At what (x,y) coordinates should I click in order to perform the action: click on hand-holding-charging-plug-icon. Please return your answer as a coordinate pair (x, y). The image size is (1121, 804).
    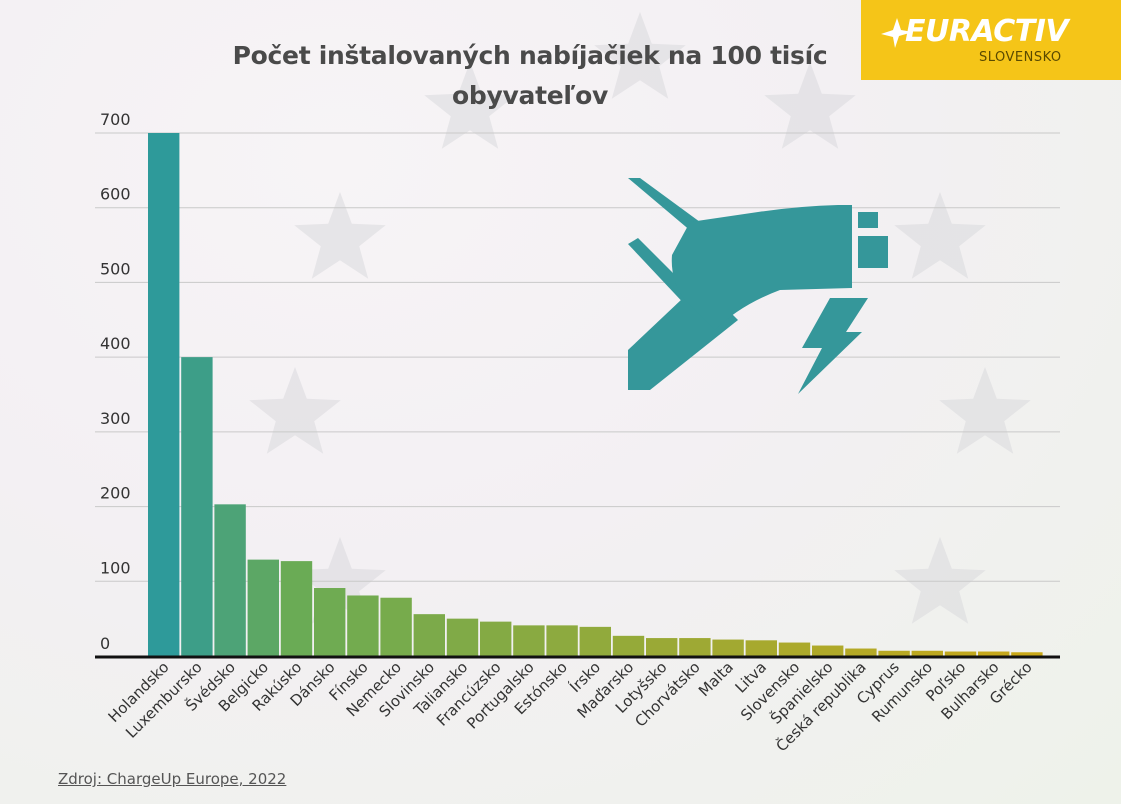
    Looking at the image, I should click on (758, 286).